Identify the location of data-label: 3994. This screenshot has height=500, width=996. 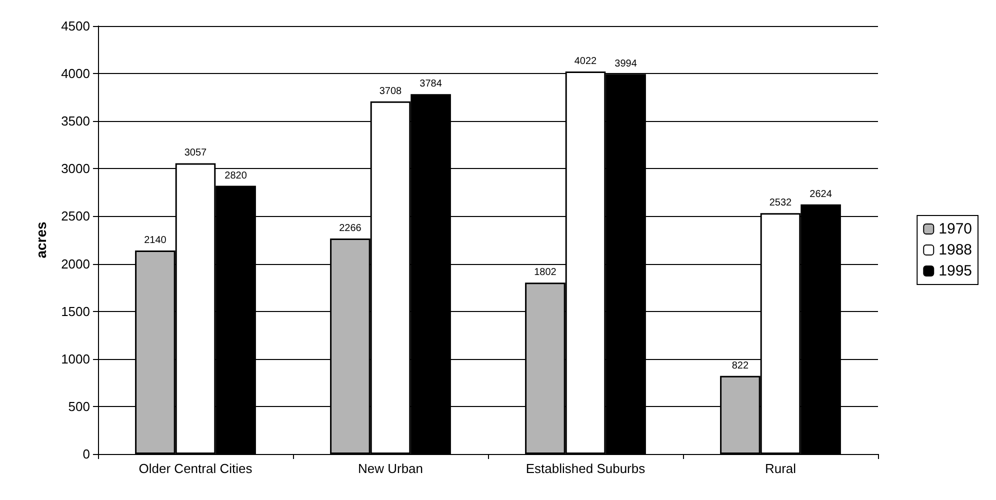
(626, 64).